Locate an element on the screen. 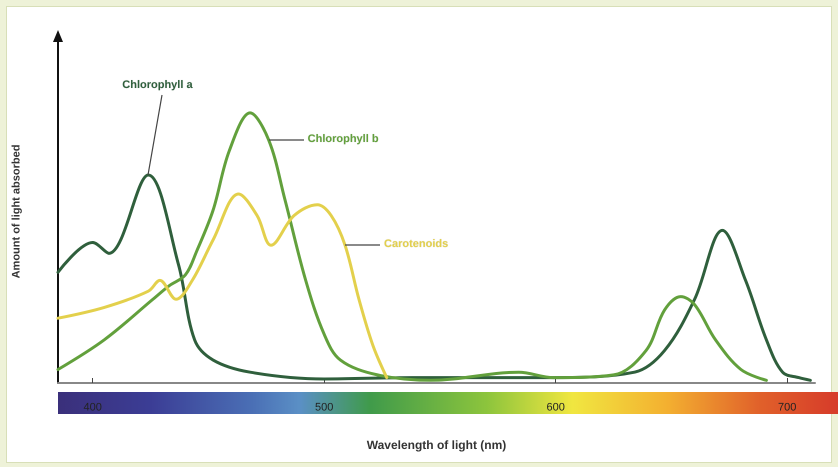 This screenshot has height=467, width=838. text: Chlorophyll a is located at coordinates (157, 85).